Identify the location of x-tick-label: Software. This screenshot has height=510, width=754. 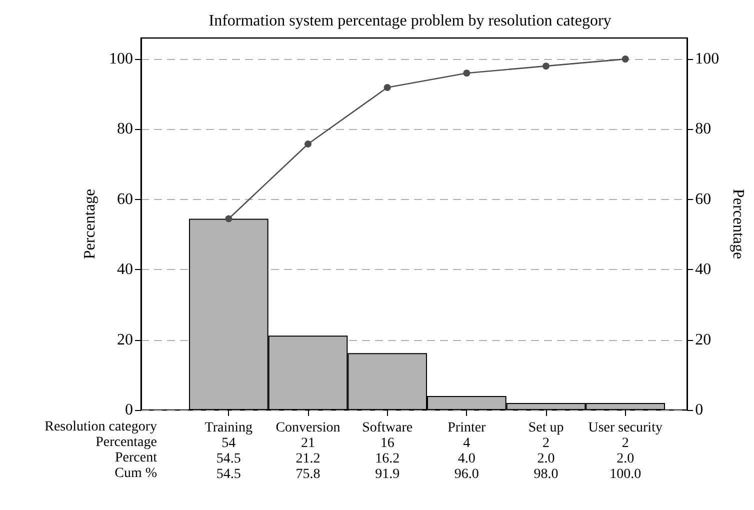
(387, 428).